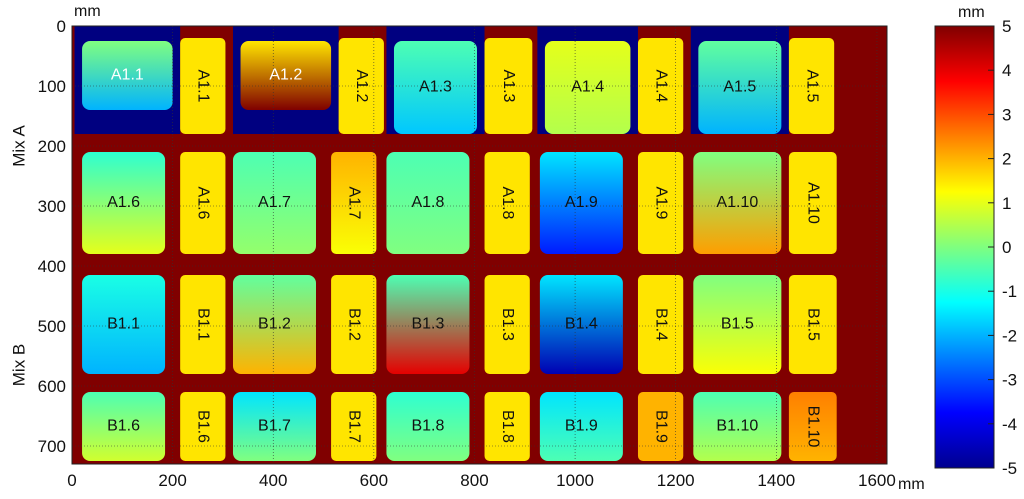 Image resolution: width=1024 pixels, height=499 pixels. I want to click on panel-label: A1.8, so click(507, 203).